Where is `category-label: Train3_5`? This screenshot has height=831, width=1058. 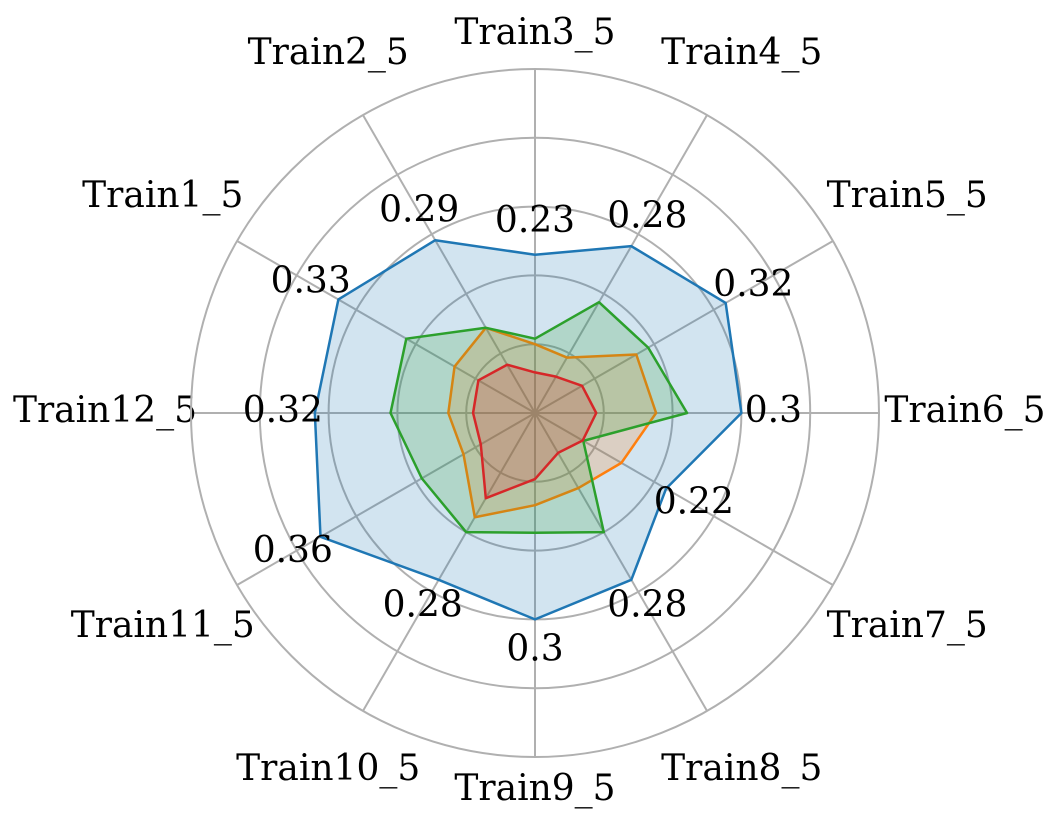 category-label: Train3_5 is located at coordinates (534, 32).